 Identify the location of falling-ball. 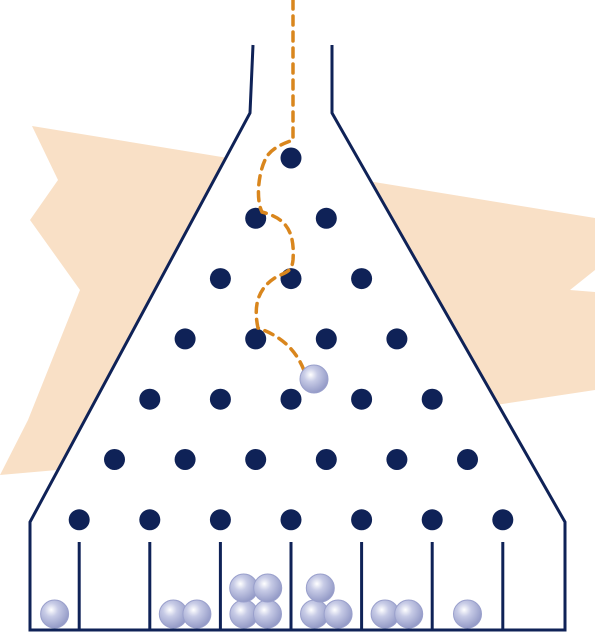
(314, 379).